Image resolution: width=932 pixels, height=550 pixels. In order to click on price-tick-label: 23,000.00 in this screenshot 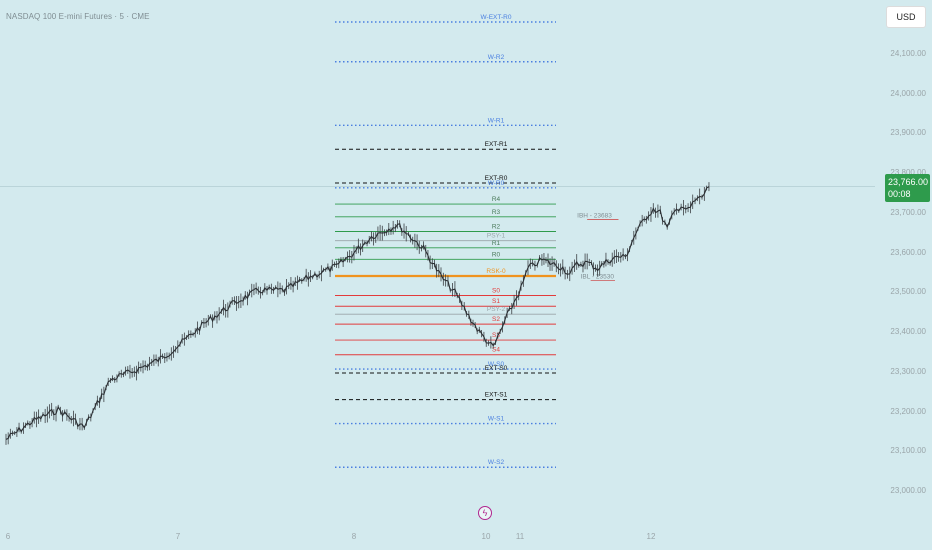, I will do `click(908, 491)`.